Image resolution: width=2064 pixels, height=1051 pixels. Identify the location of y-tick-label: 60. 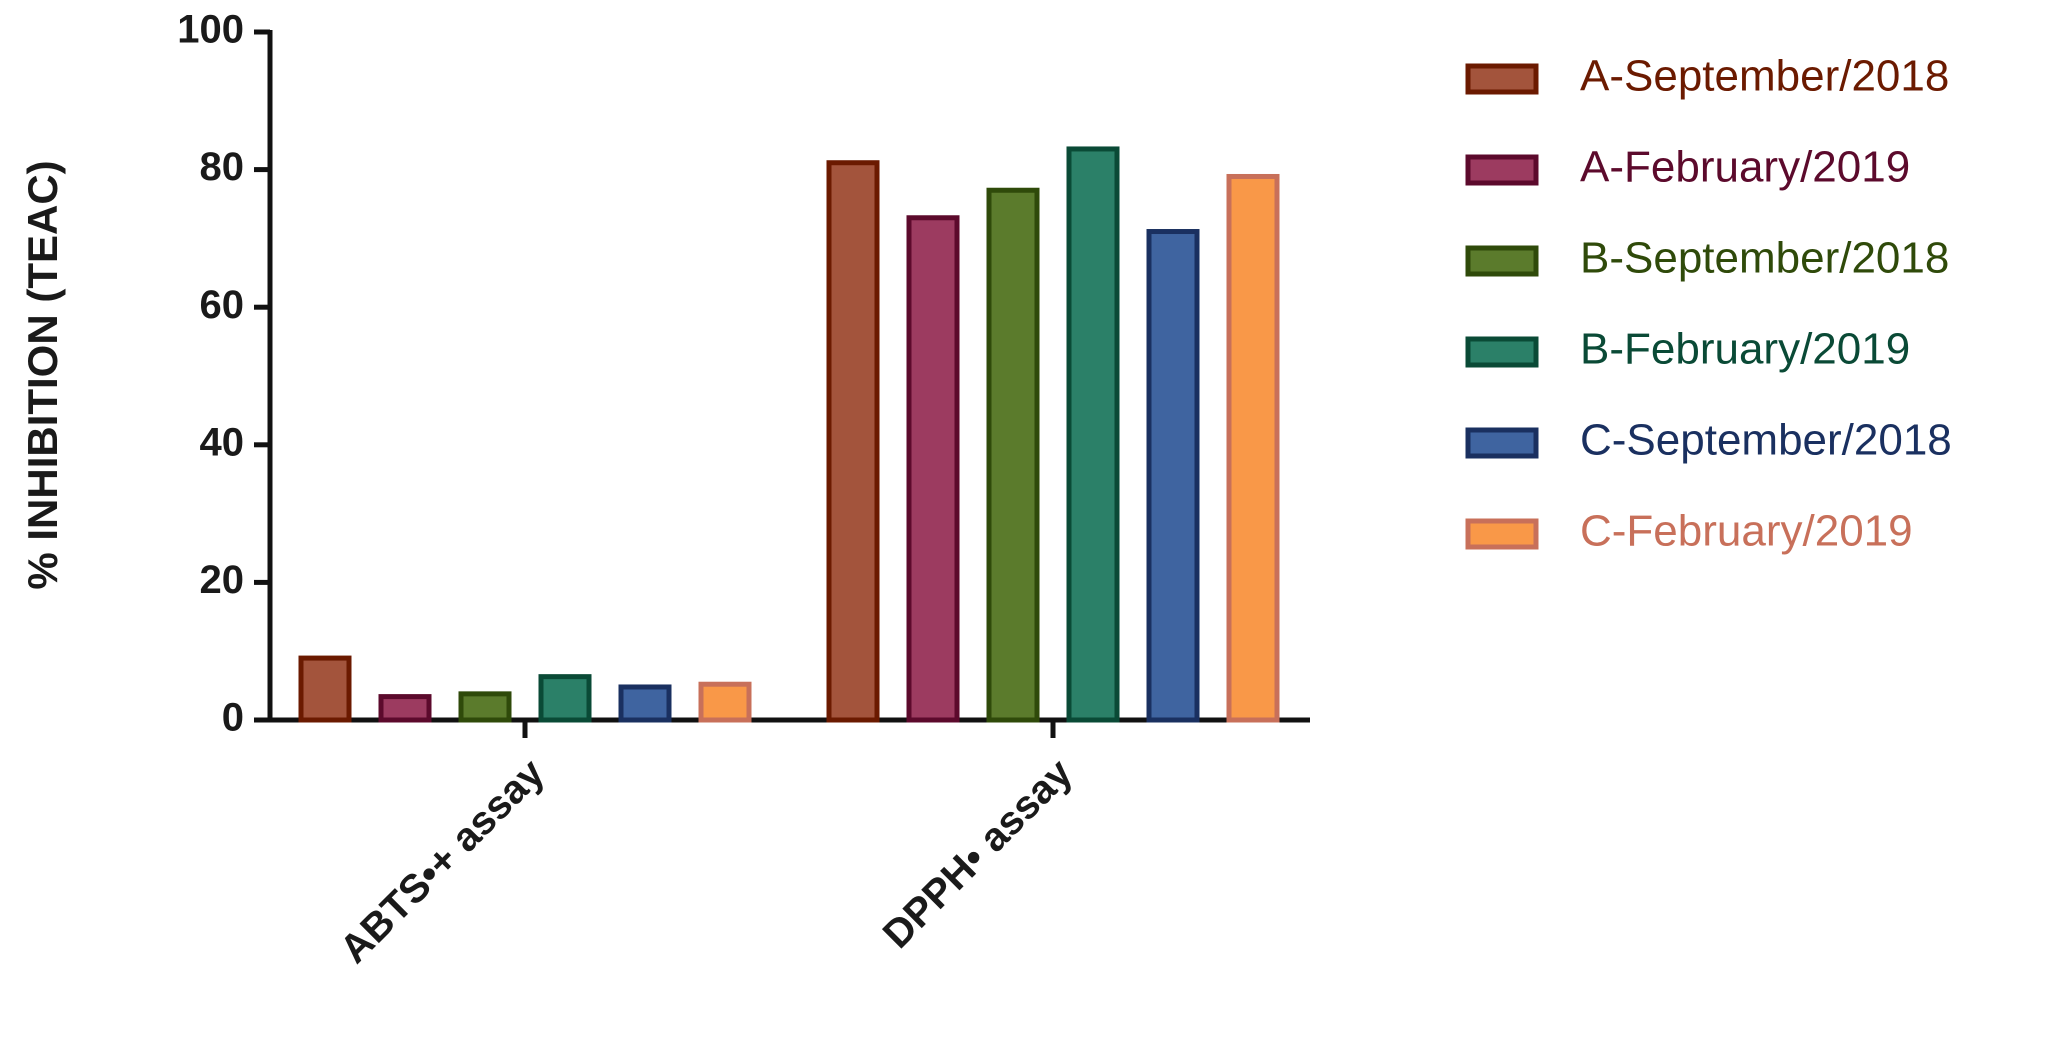
(222, 305).